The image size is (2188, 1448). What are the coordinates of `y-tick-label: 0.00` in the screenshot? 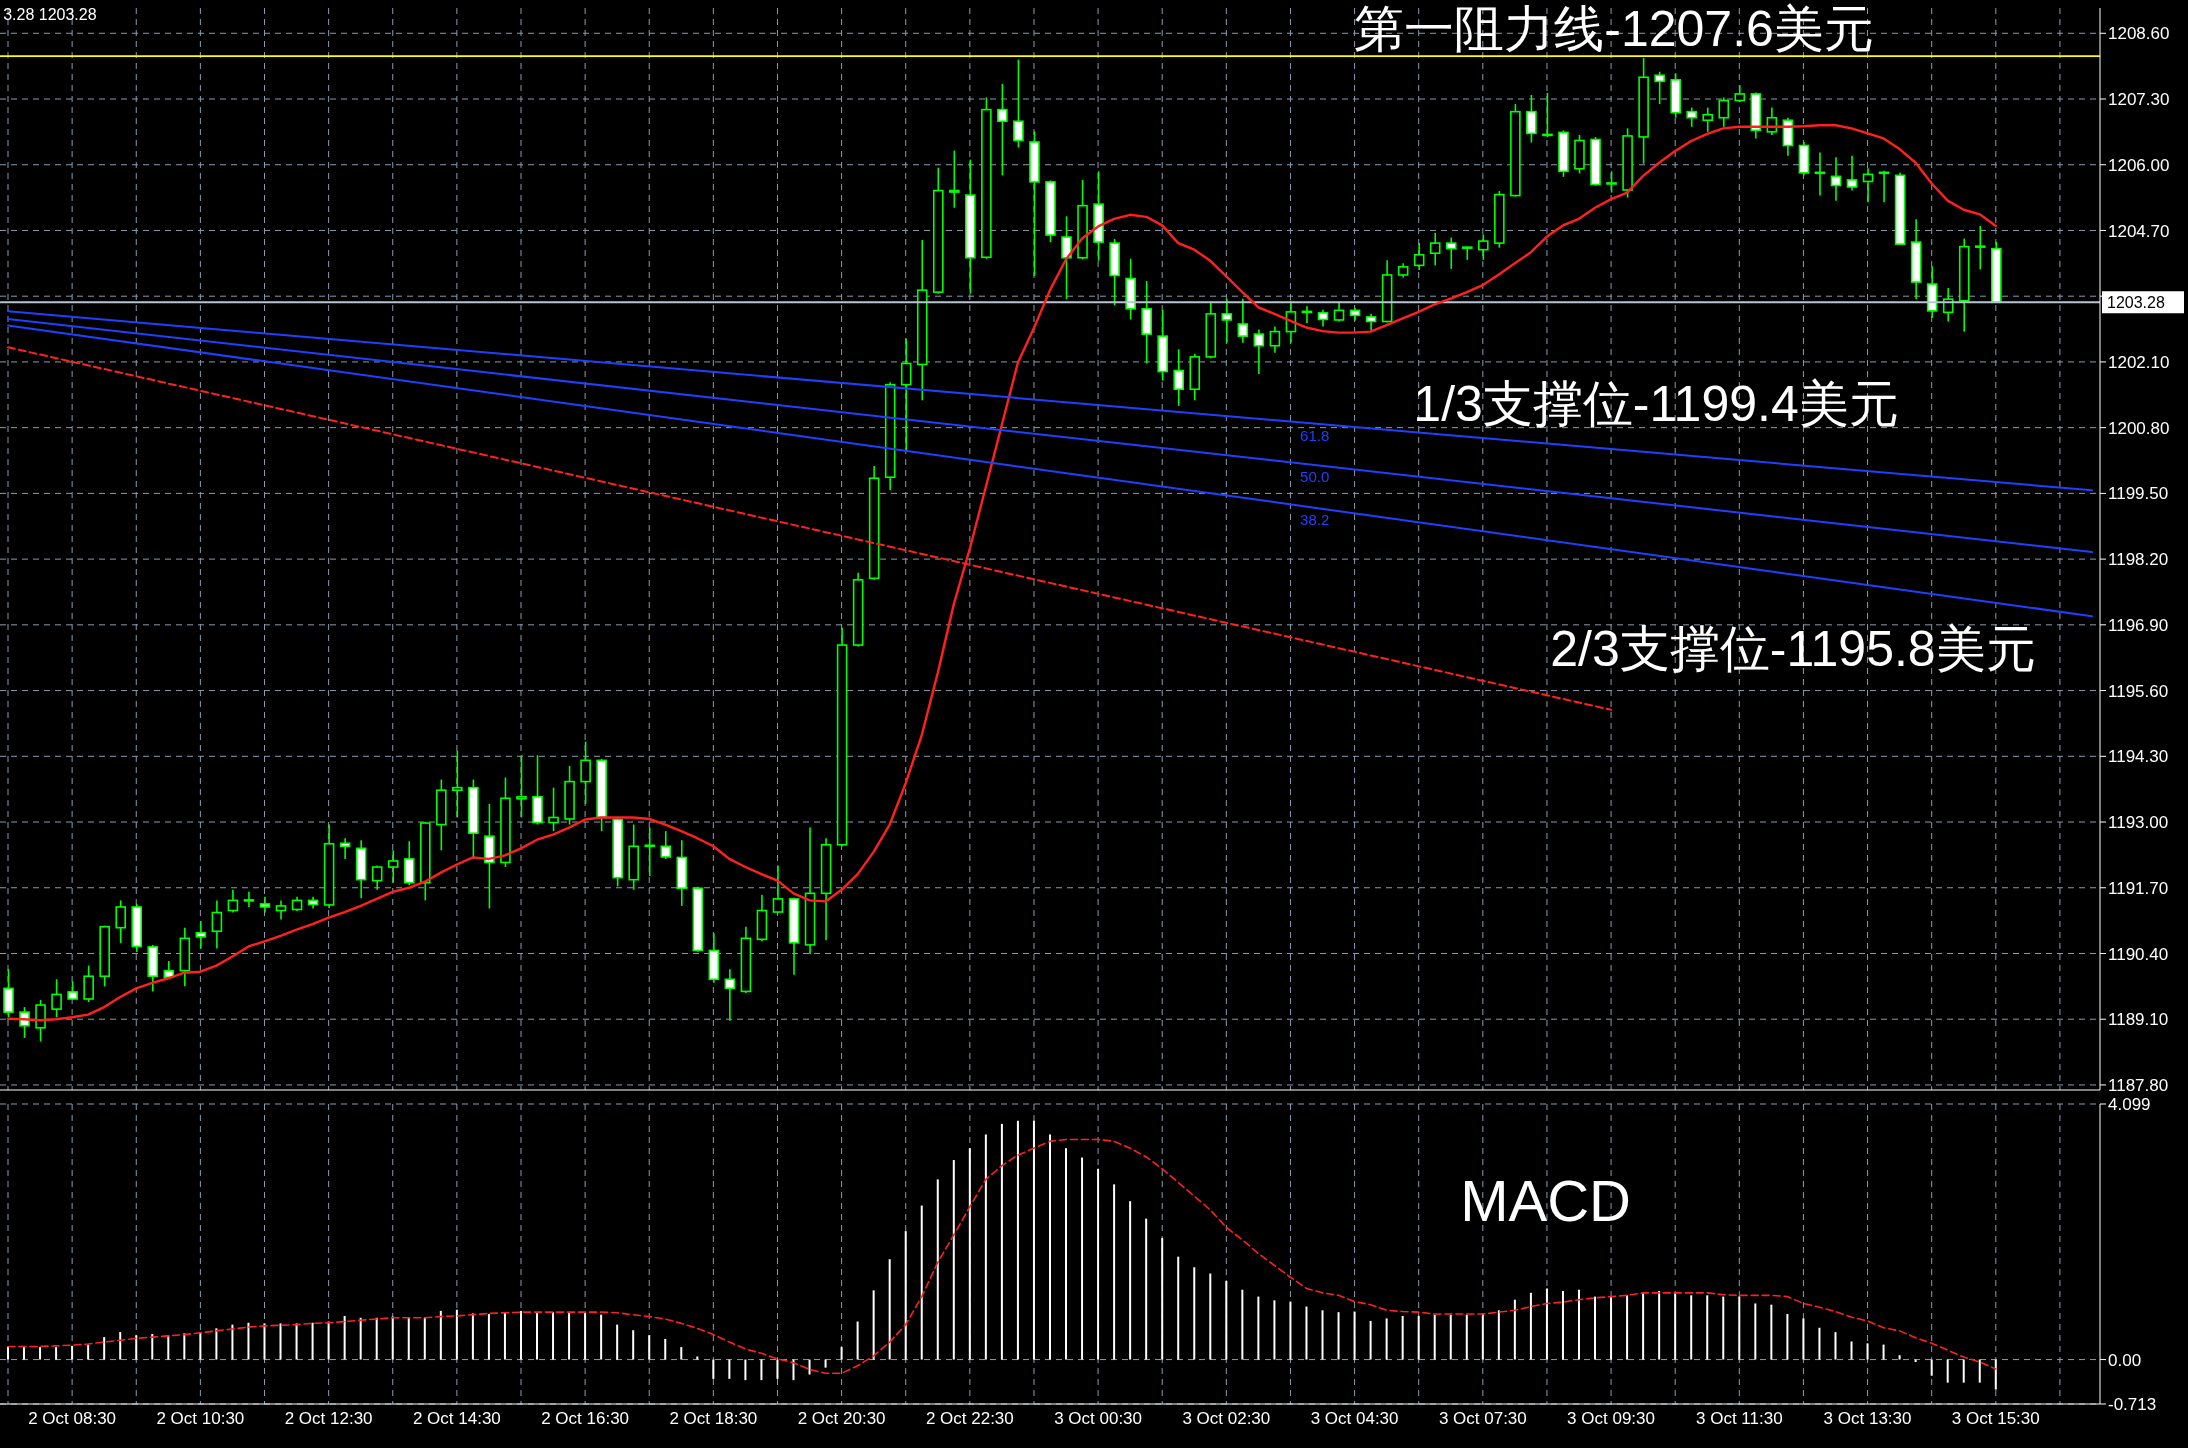 It's located at (2125, 1360).